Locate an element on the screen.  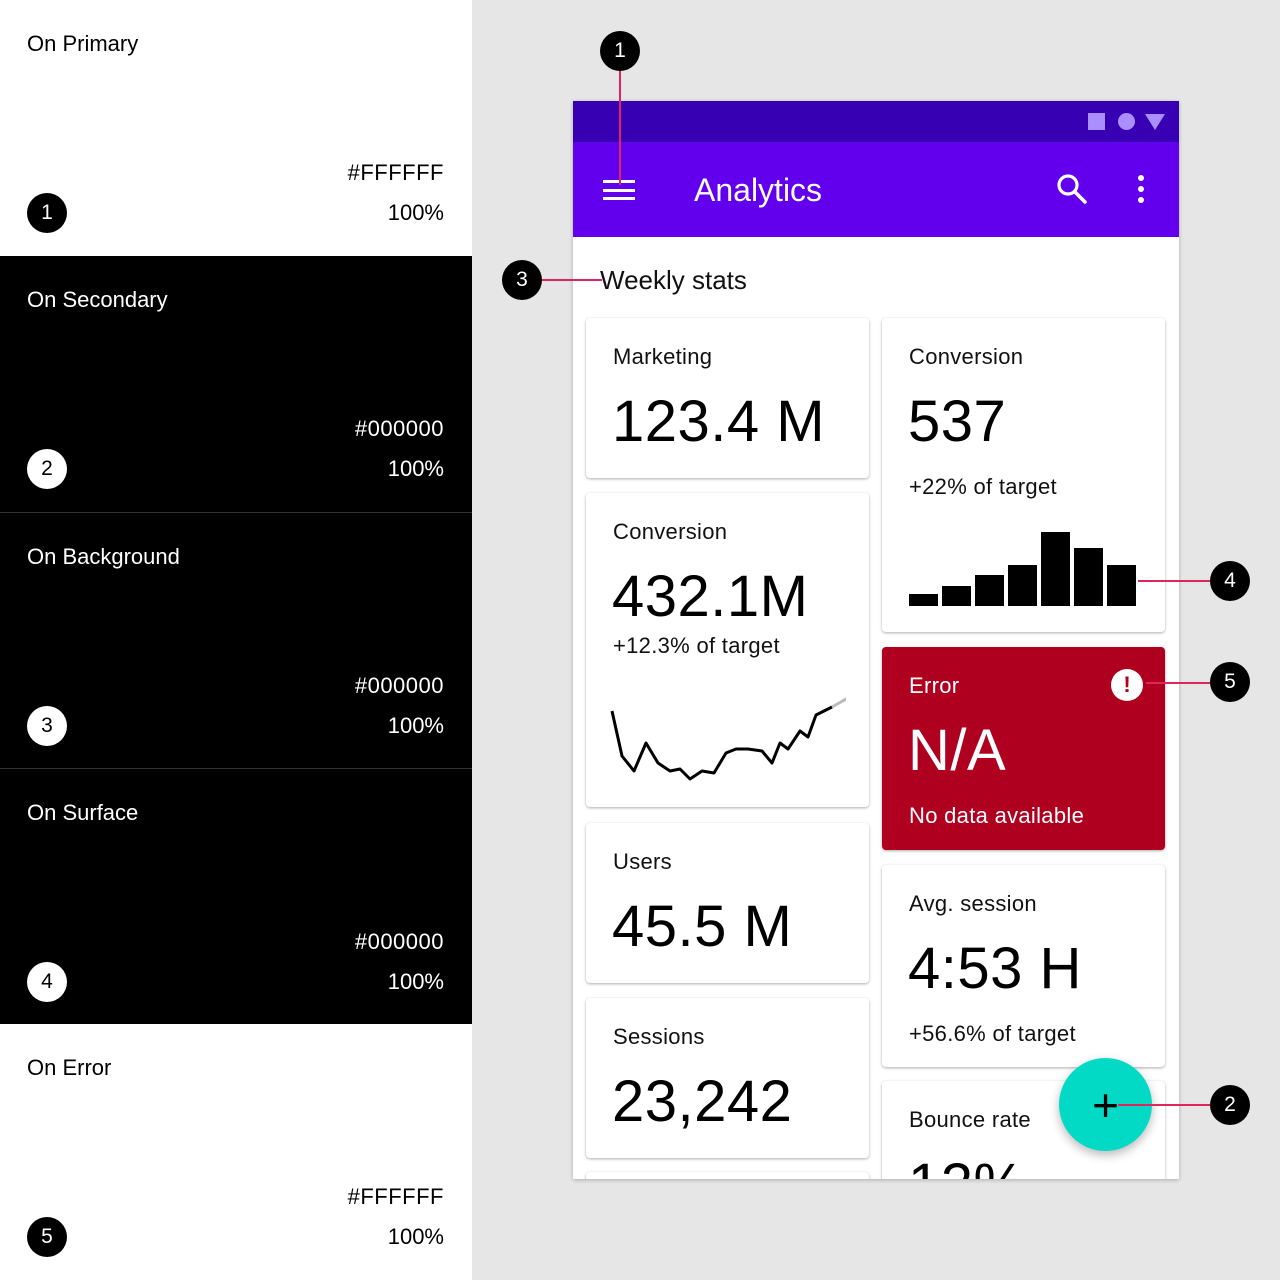
triangle-icon is located at coordinates (1155, 122).